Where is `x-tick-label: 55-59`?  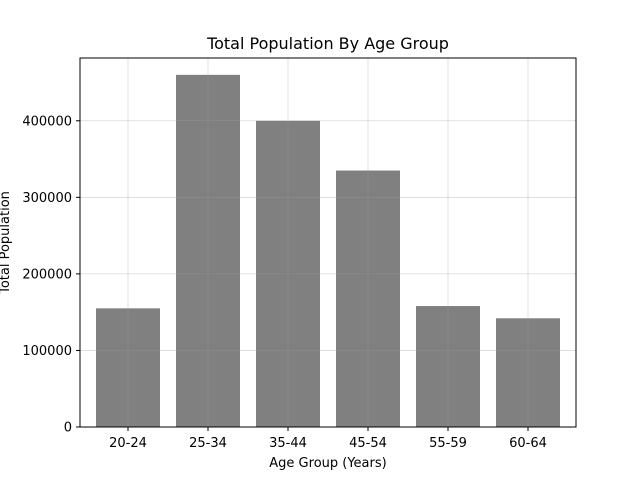 x-tick-label: 55-59 is located at coordinates (448, 443).